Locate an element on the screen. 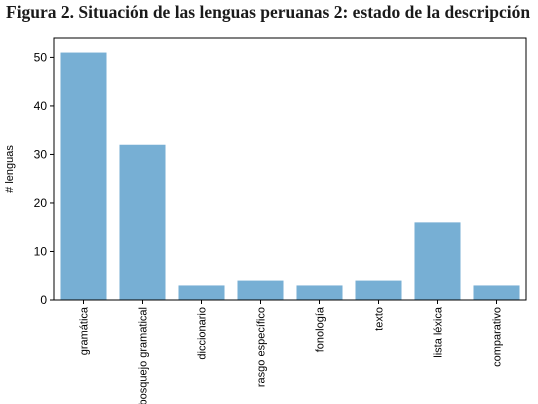  y-tick-label-5: 50 is located at coordinates (41, 57).